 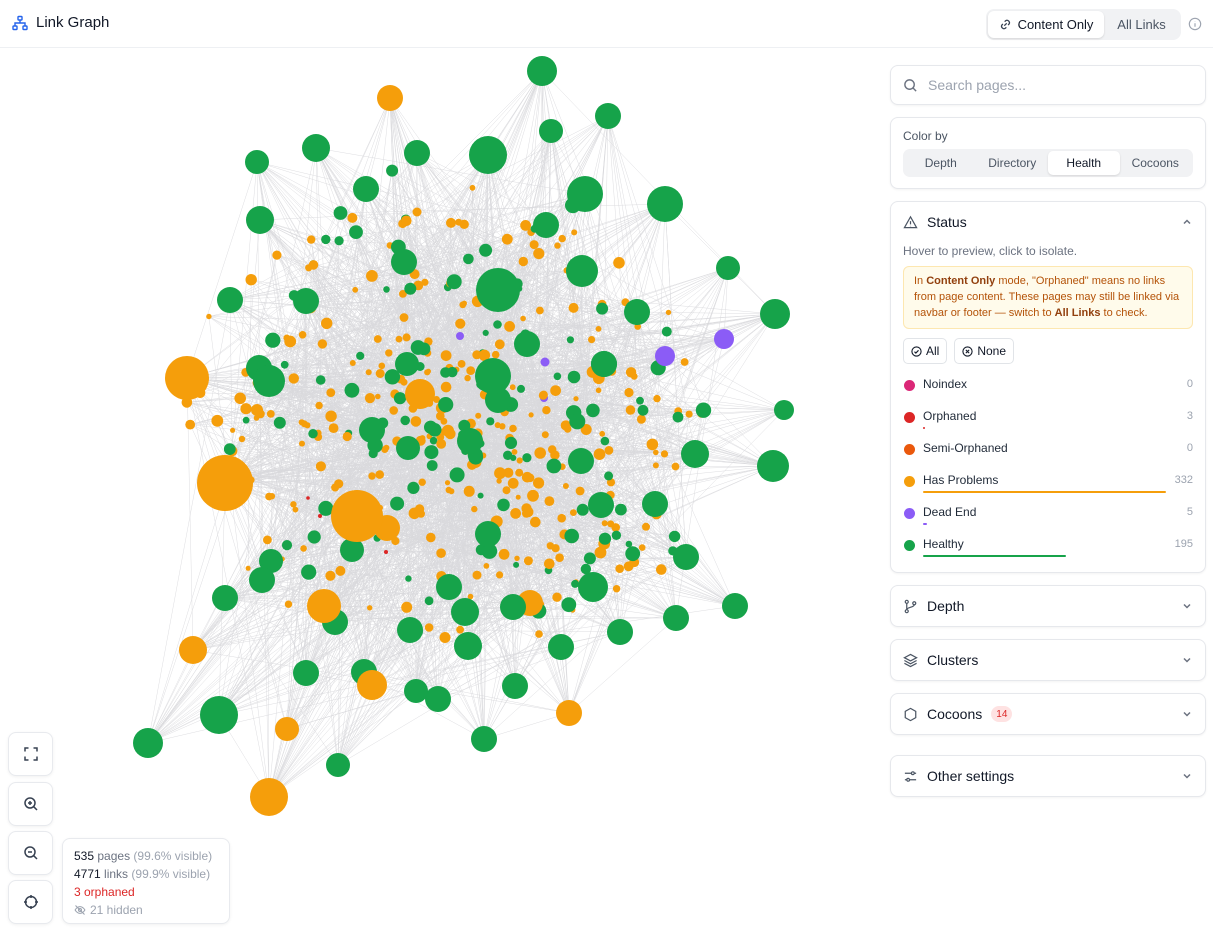 What do you see at coordinates (1048, 420) in the screenshot?
I see `status-item-orphaned: Orphaned 3` at bounding box center [1048, 420].